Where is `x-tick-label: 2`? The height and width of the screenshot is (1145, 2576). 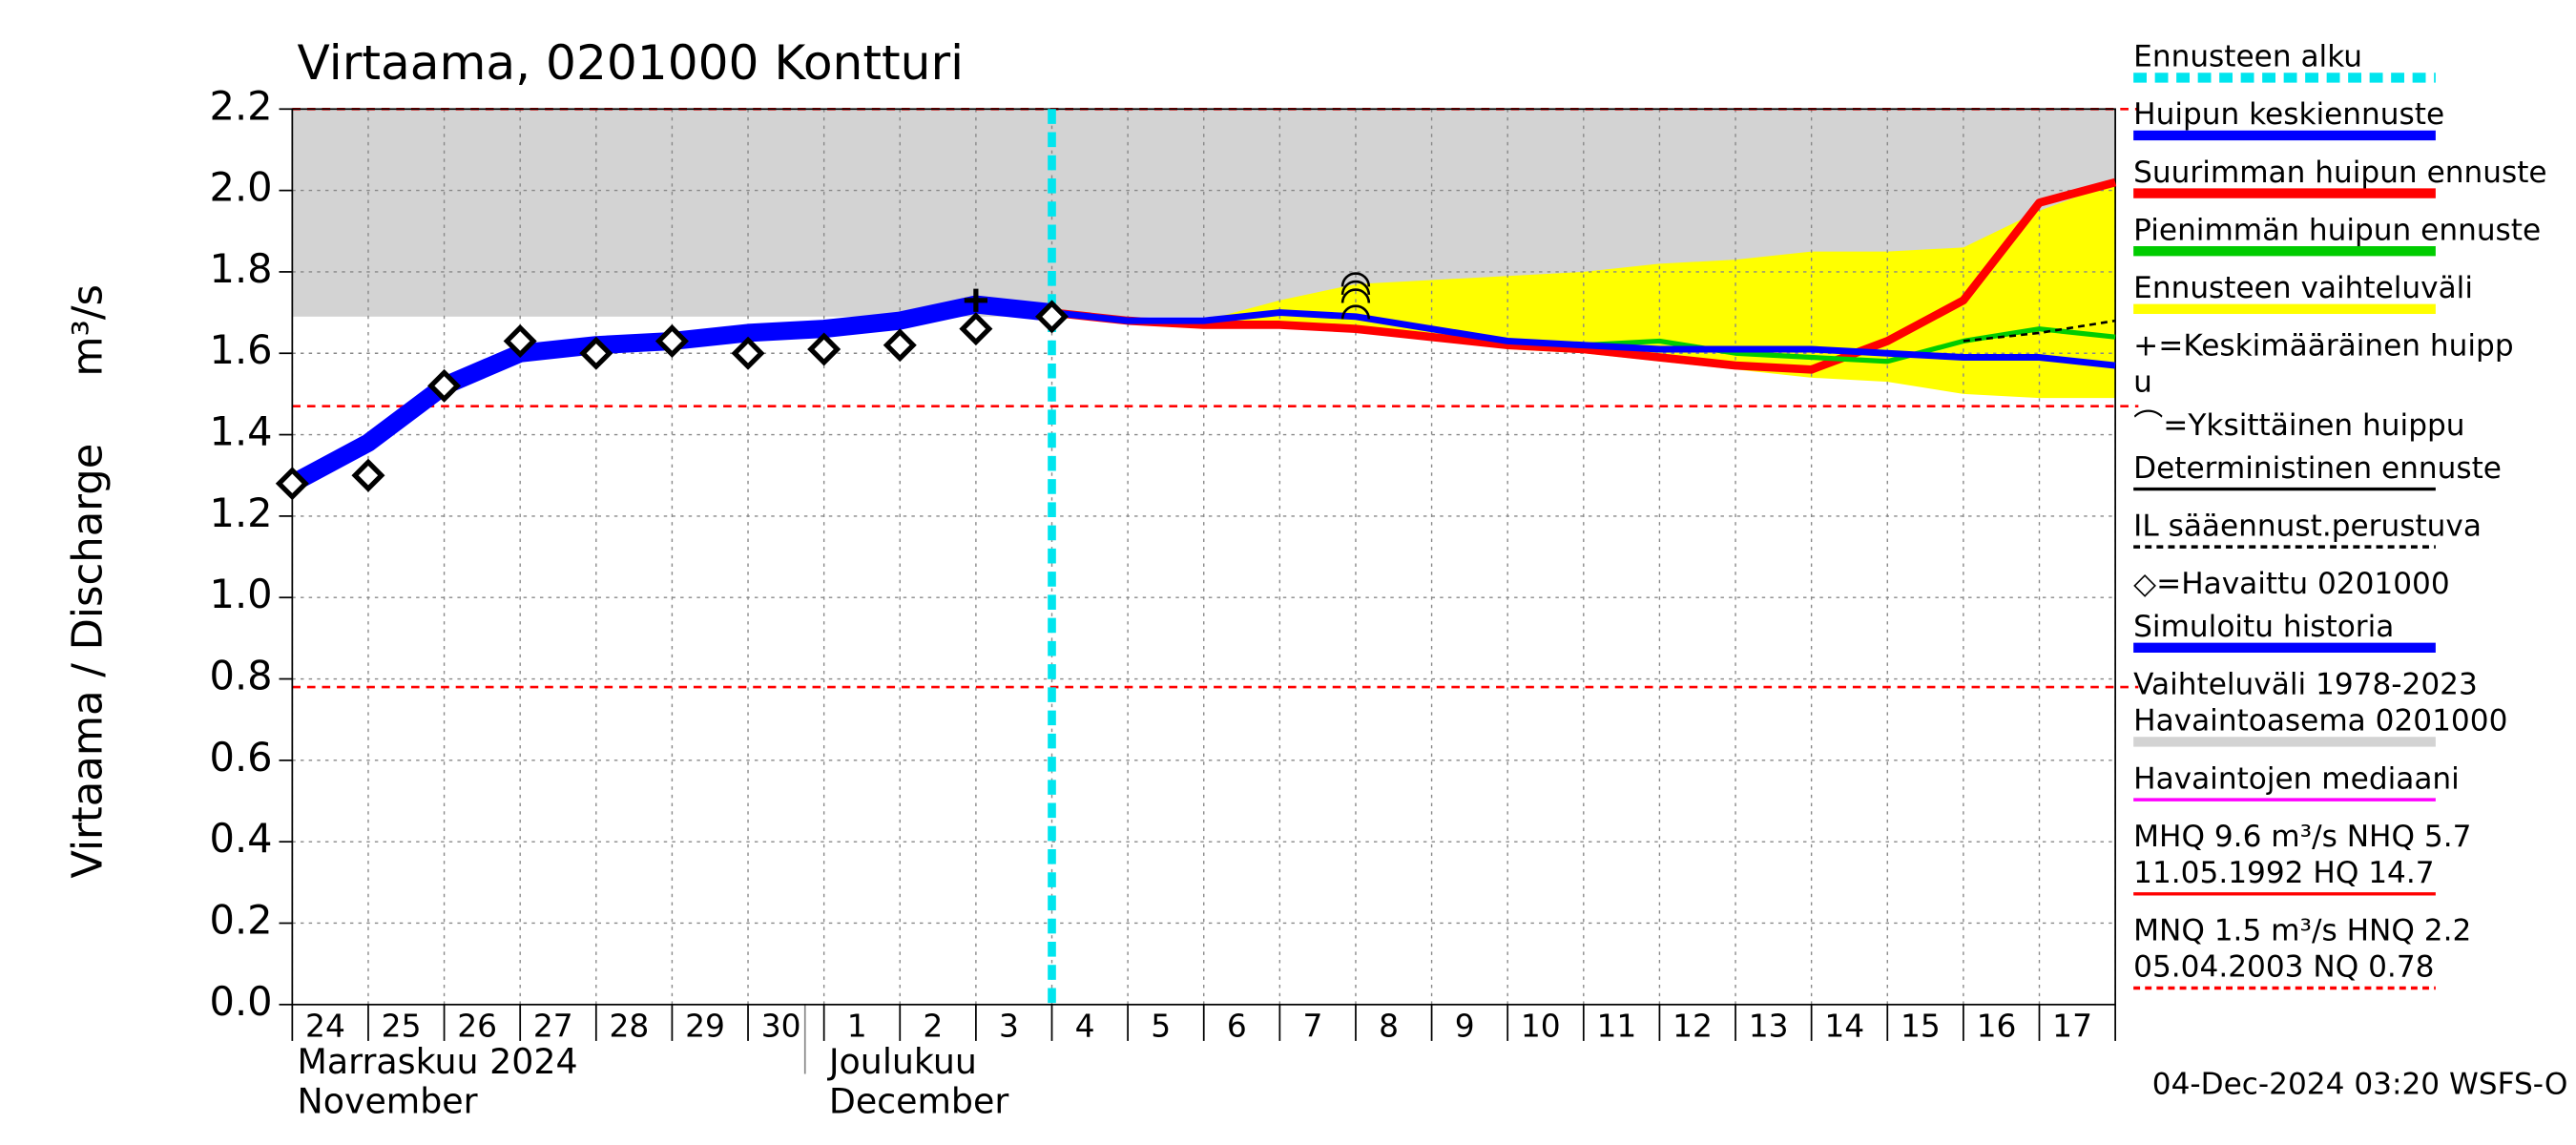
x-tick-label: 2 is located at coordinates (933, 1026).